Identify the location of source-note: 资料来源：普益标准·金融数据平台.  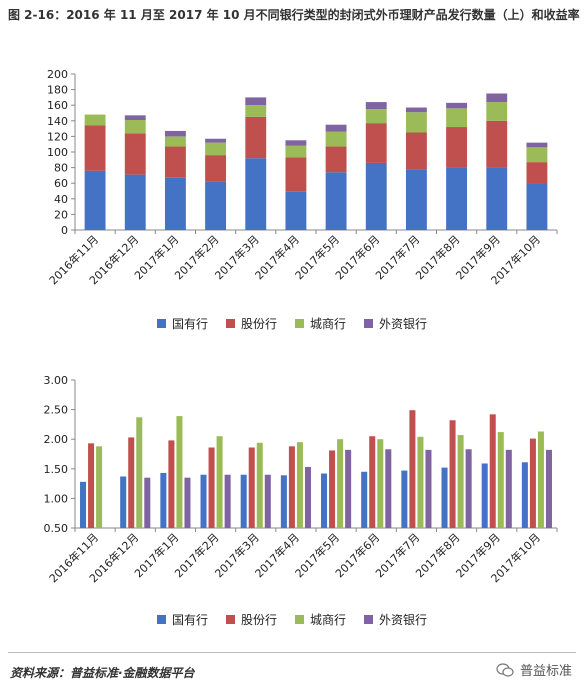
(102, 673).